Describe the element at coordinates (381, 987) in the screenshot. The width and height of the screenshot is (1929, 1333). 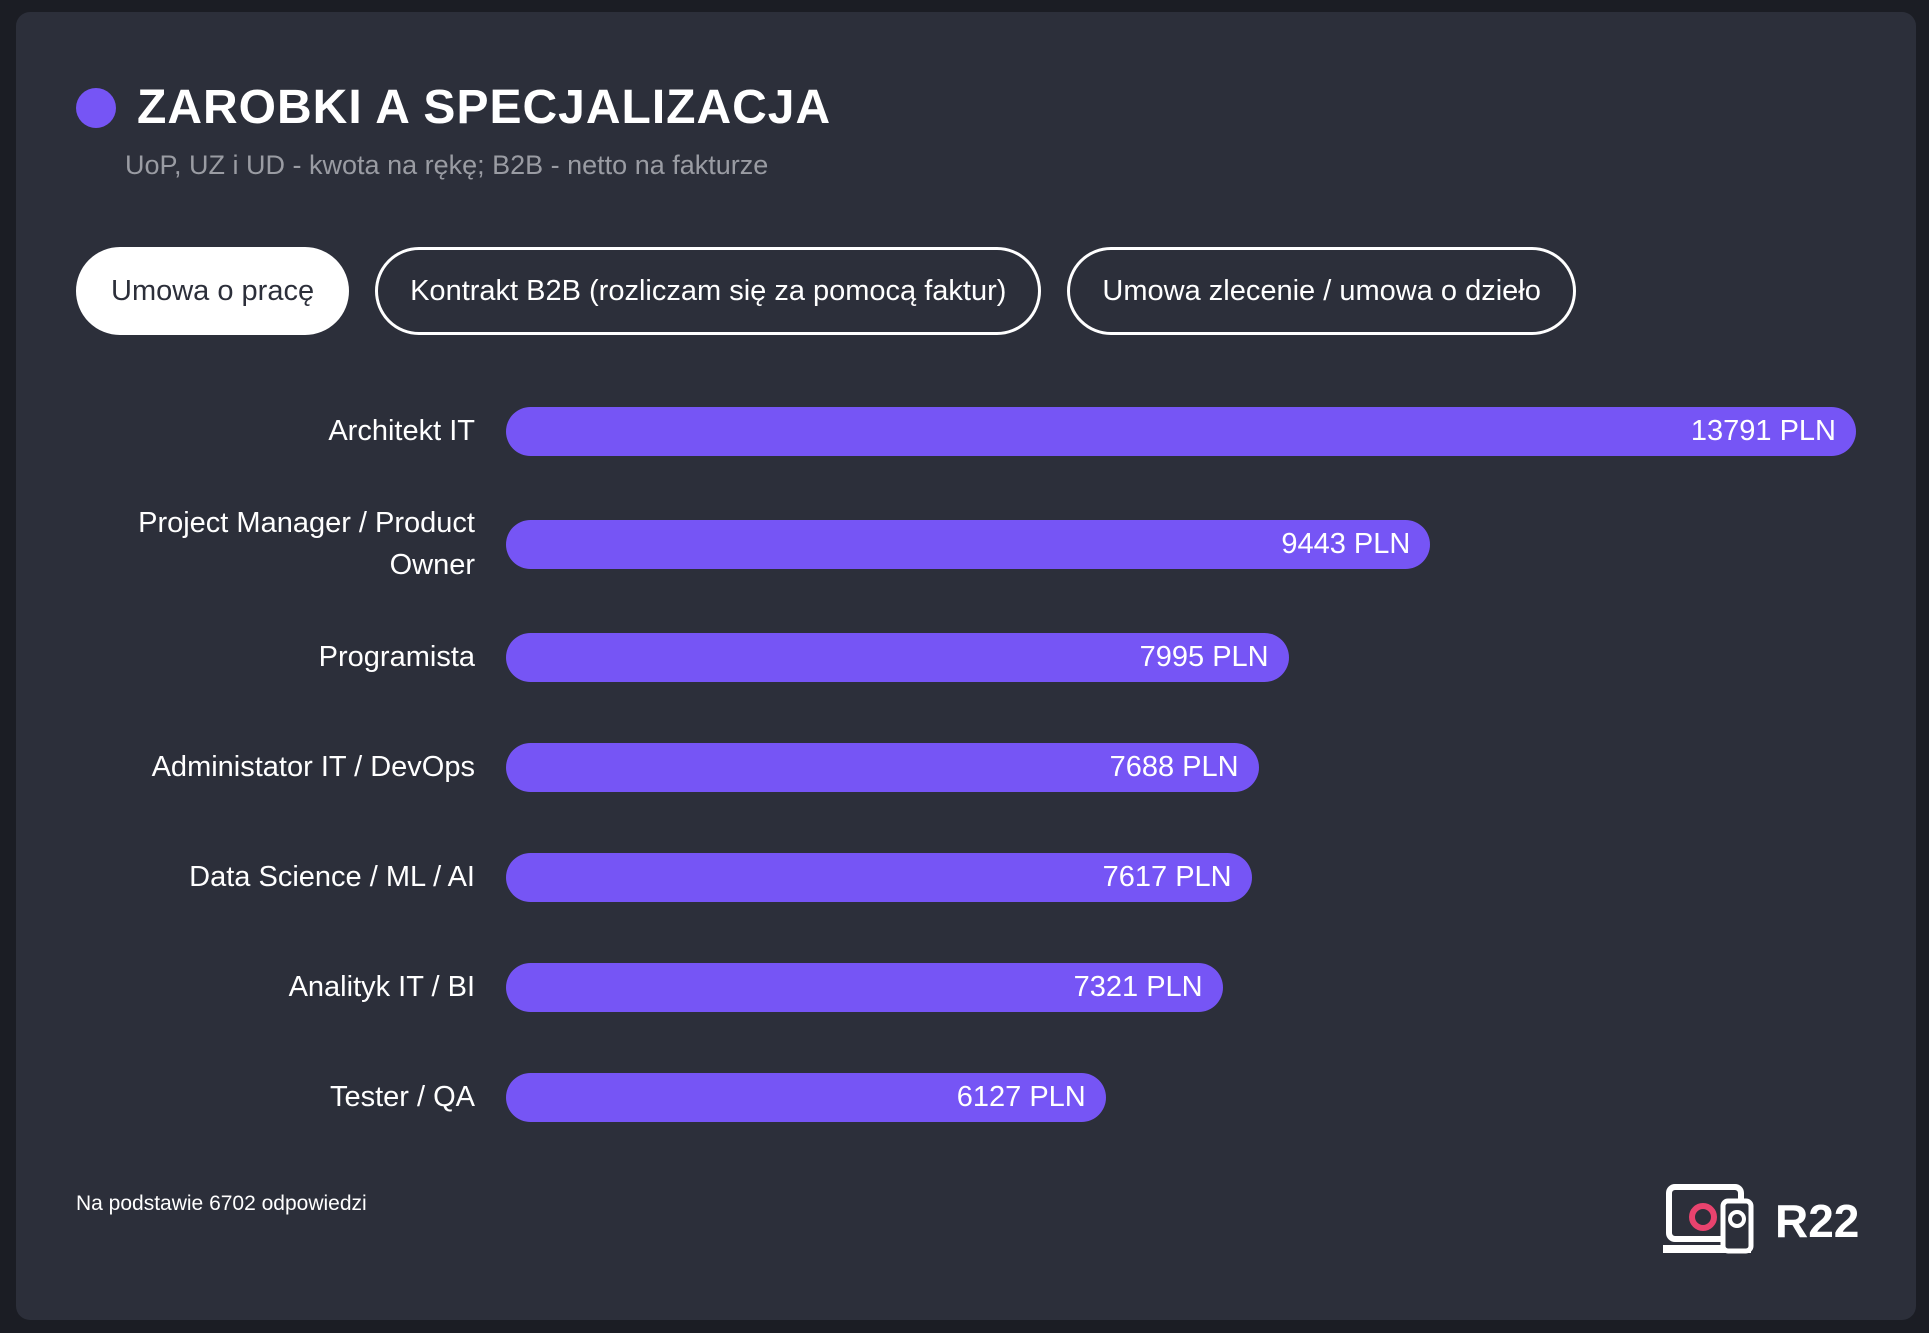
I see `category-label: Analityk IT / BI` at that location.